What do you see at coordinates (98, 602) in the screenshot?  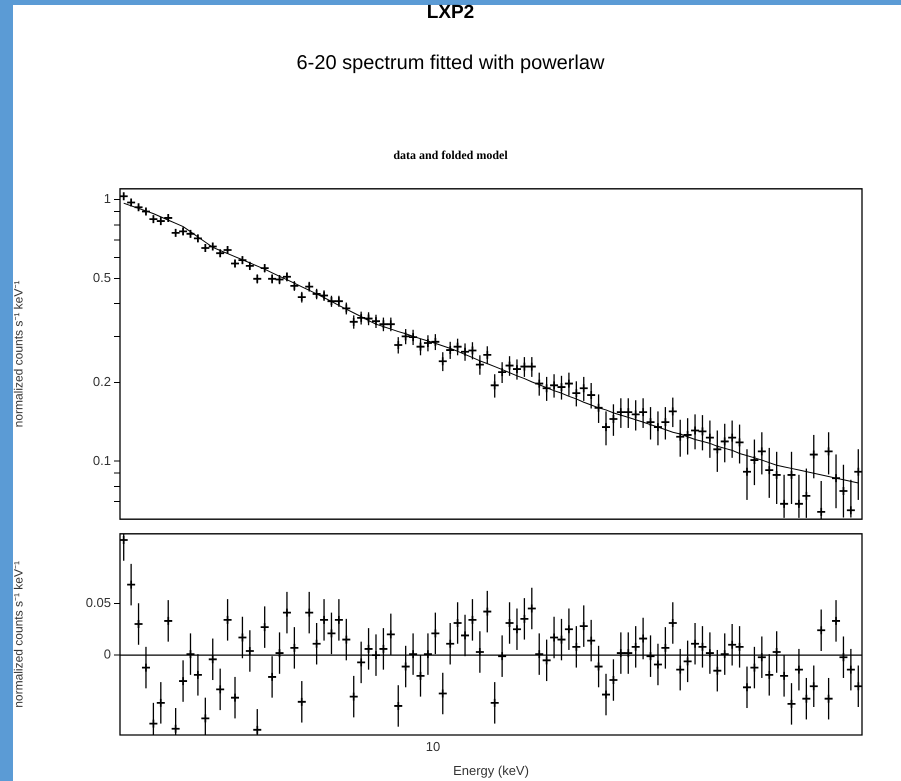 I see `y-tick-label: 0.05` at bounding box center [98, 602].